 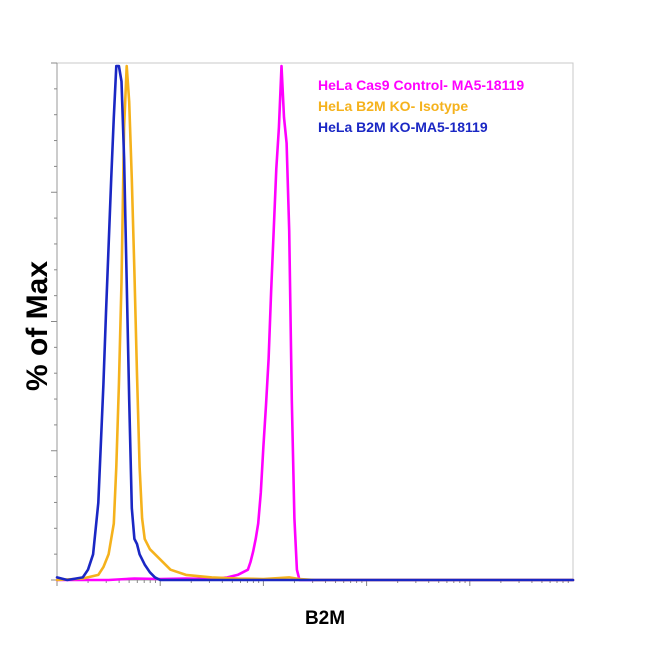 What do you see at coordinates (421, 85) in the screenshot?
I see `legend-entry-1: HeLa Cas9 Control- MA5-18119` at bounding box center [421, 85].